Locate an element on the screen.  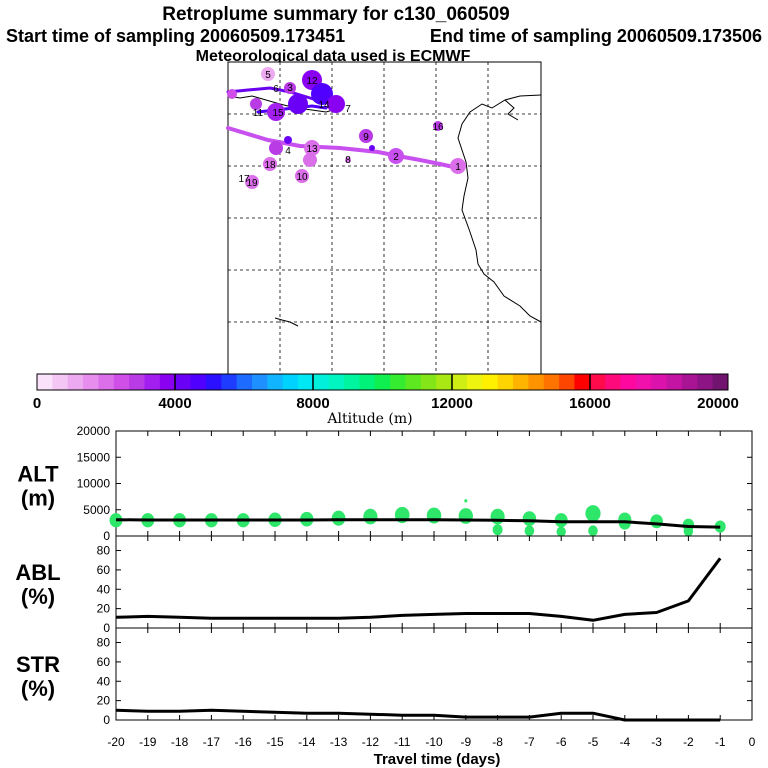
point-label: 1 is located at coordinates (458, 167).